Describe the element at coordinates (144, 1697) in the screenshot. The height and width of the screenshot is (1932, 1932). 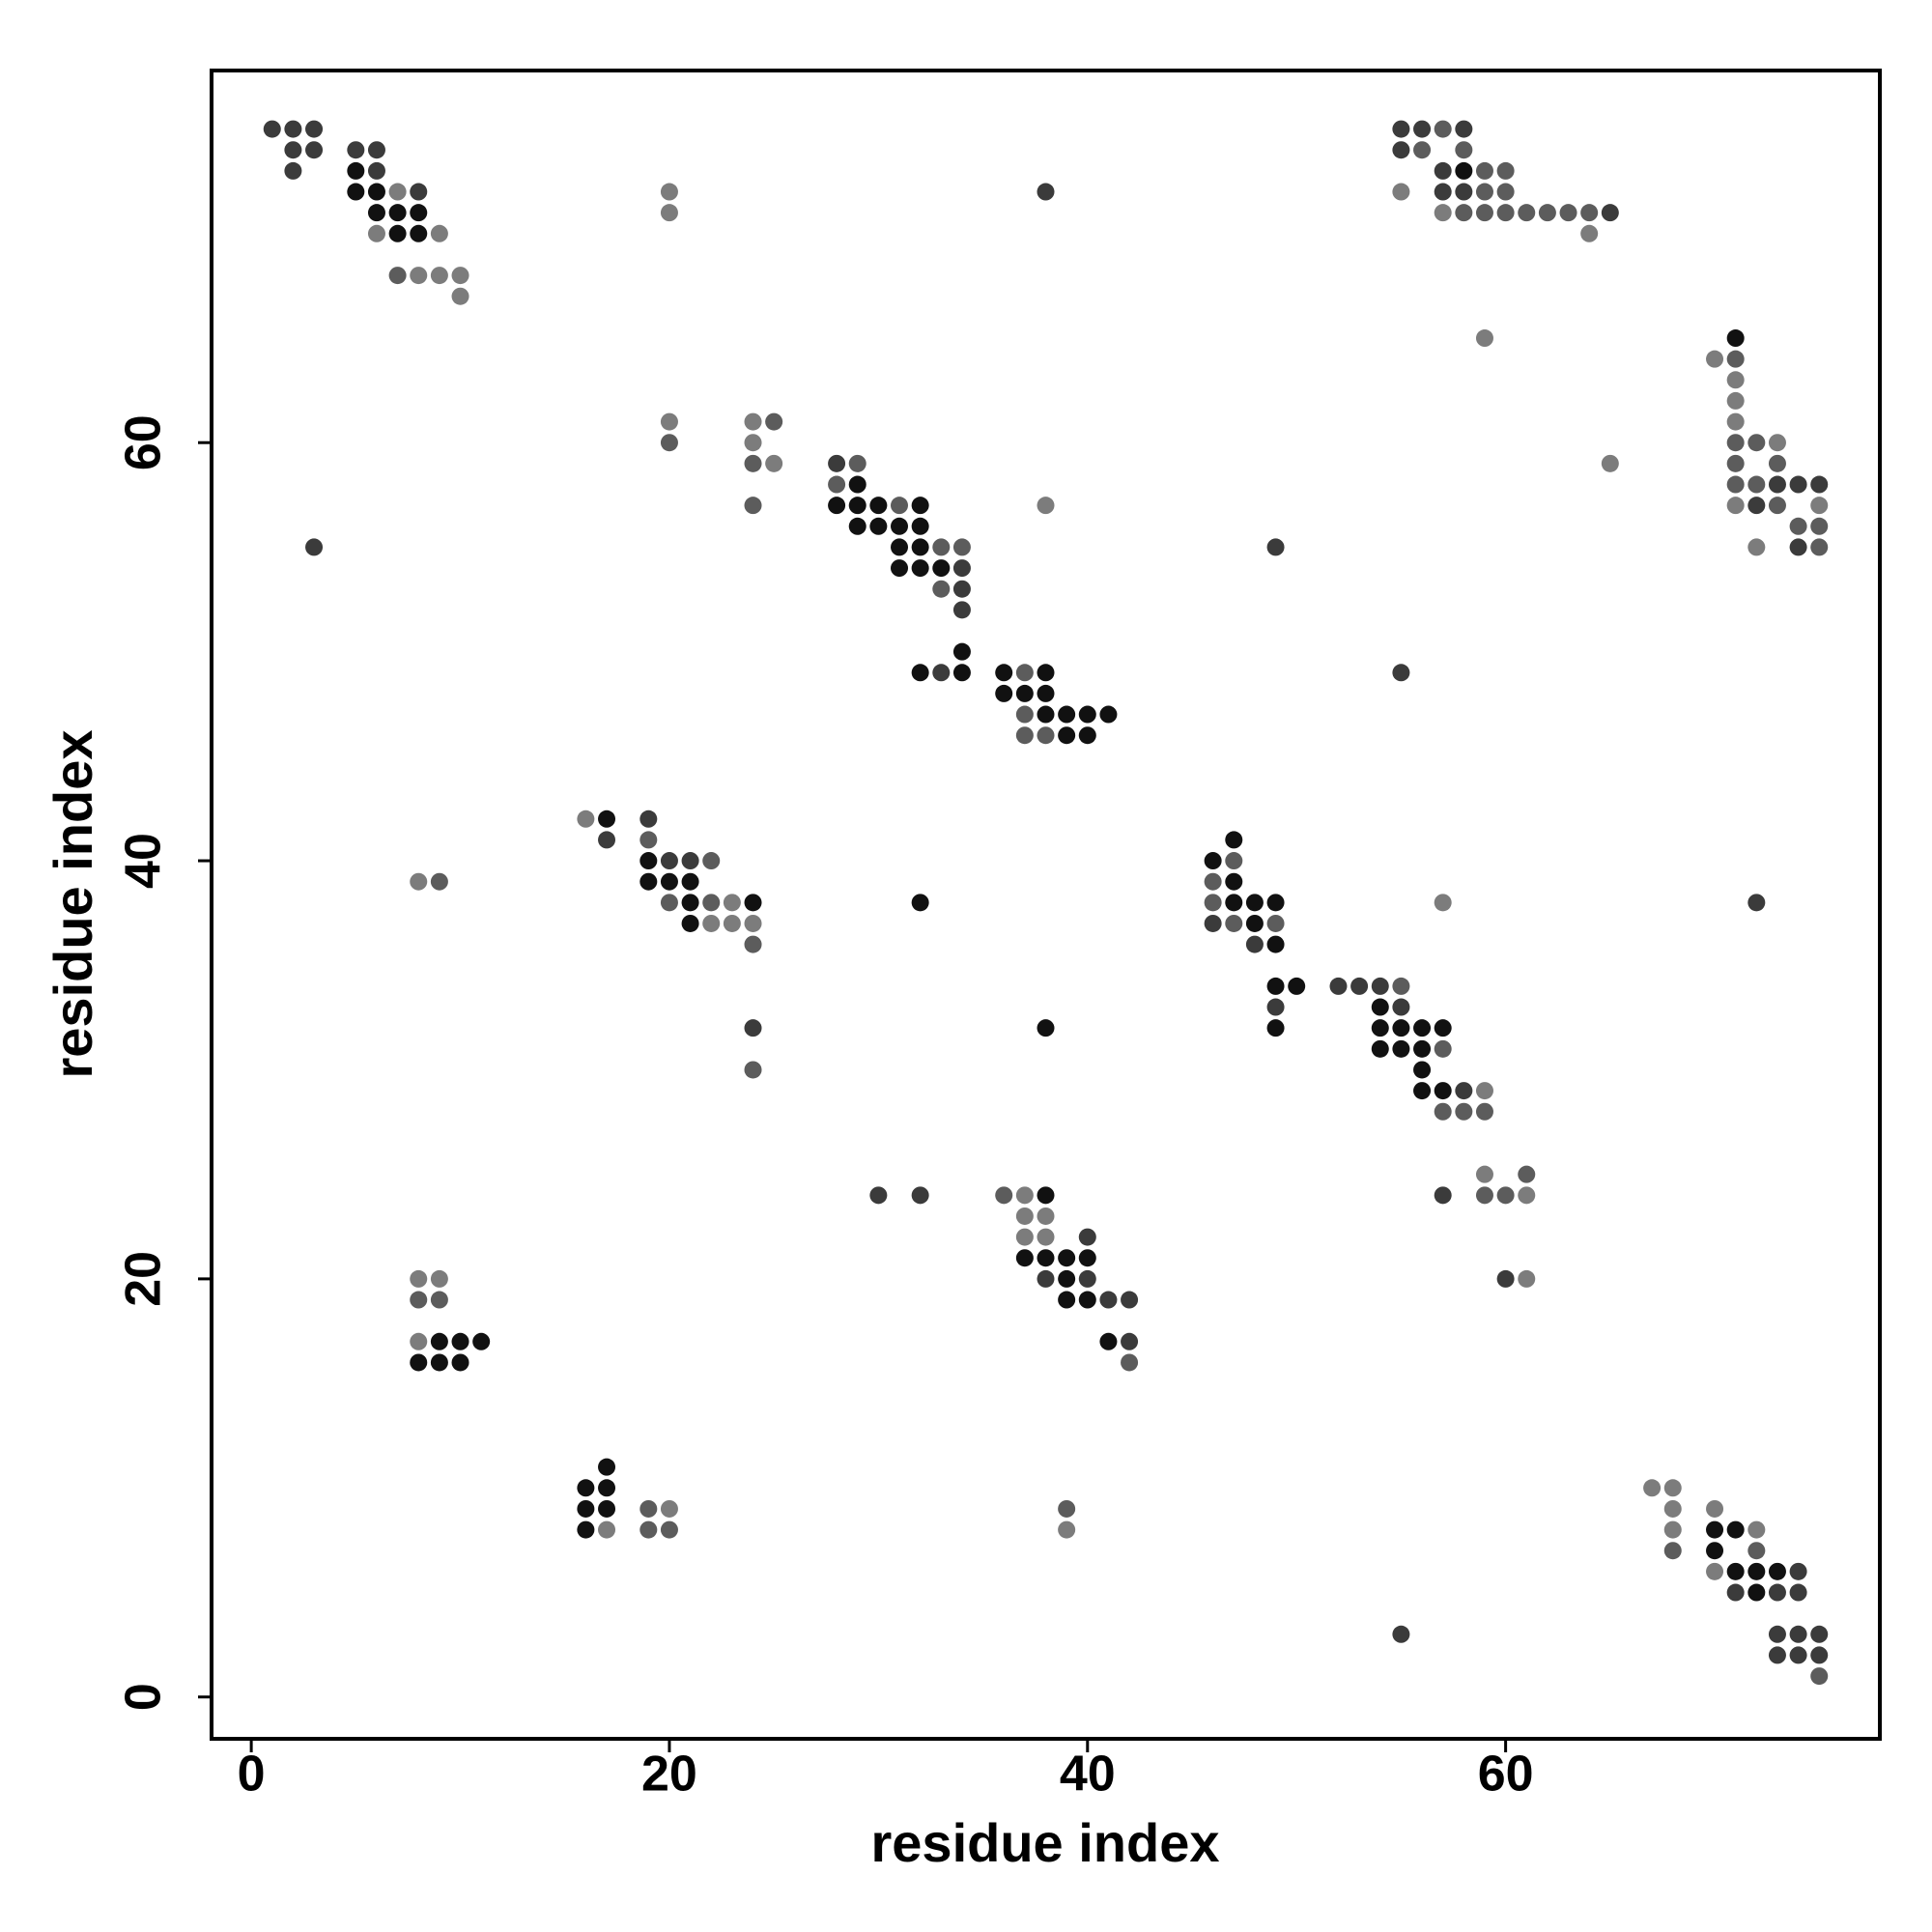
I see `y-tick-label: 0` at that location.